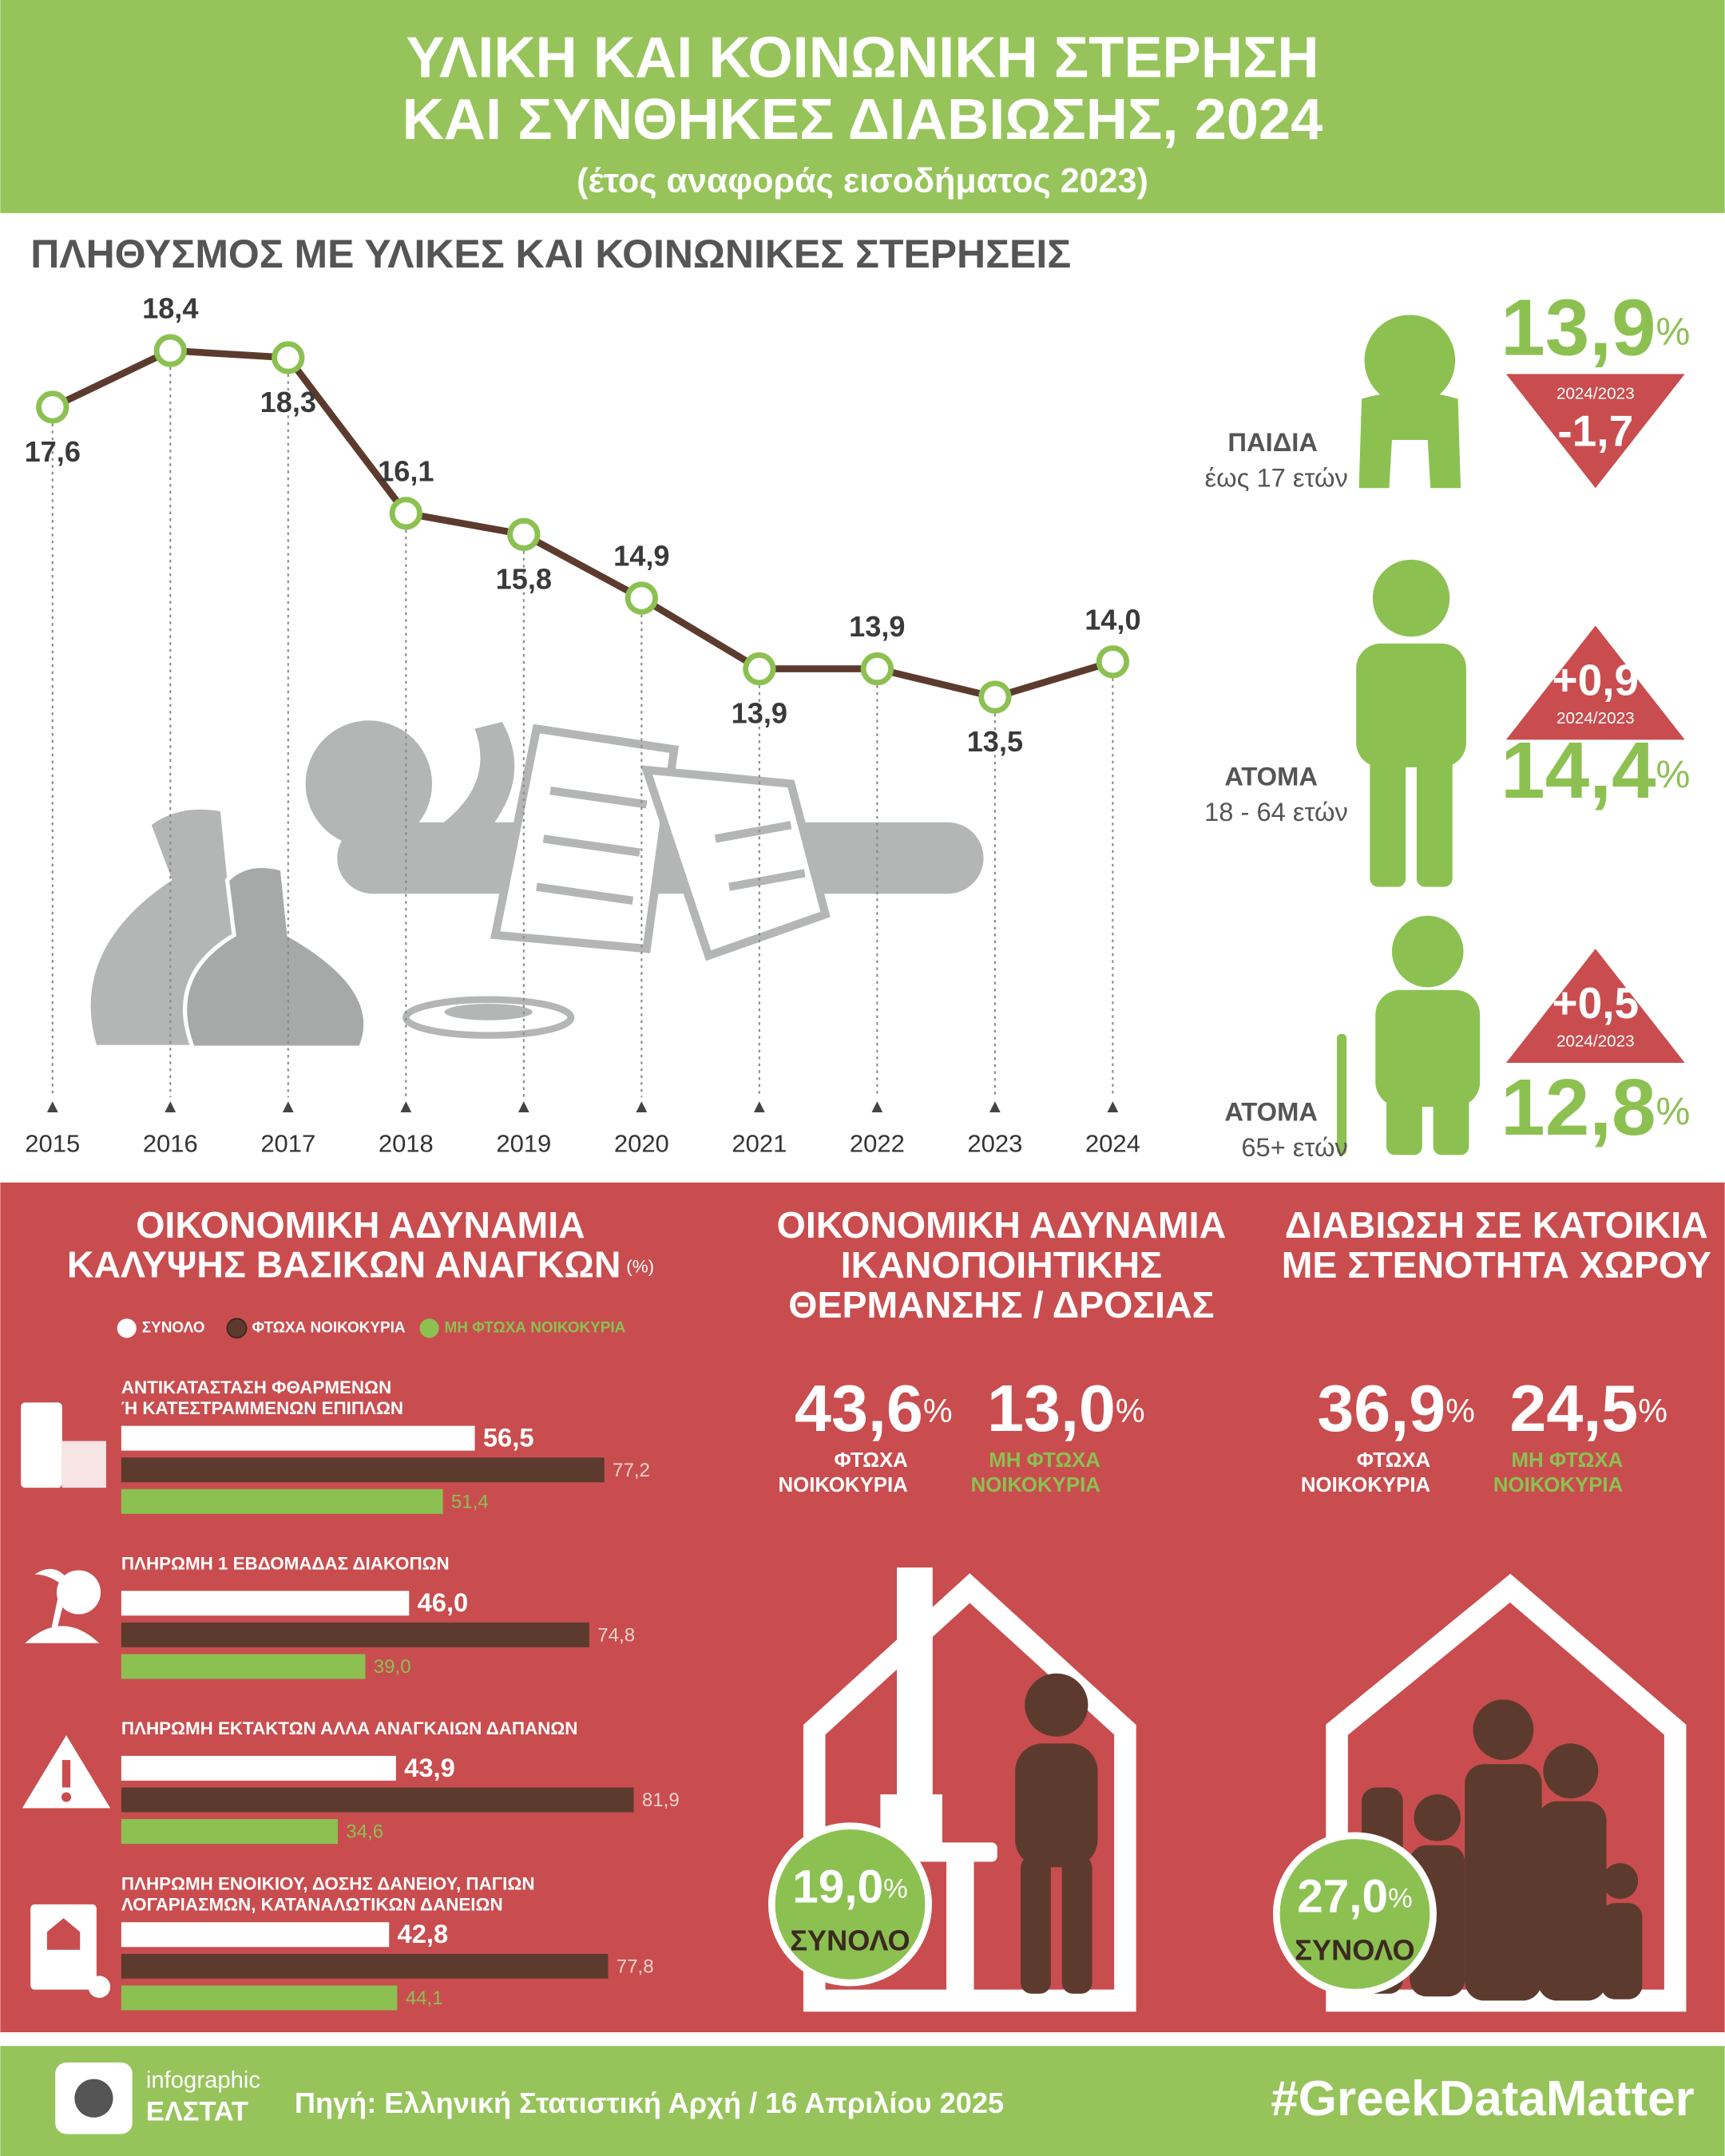 The width and height of the screenshot is (1725, 2156). Describe the element at coordinates (642, 1144) in the screenshot. I see `x-tick-label: 2020` at that location.